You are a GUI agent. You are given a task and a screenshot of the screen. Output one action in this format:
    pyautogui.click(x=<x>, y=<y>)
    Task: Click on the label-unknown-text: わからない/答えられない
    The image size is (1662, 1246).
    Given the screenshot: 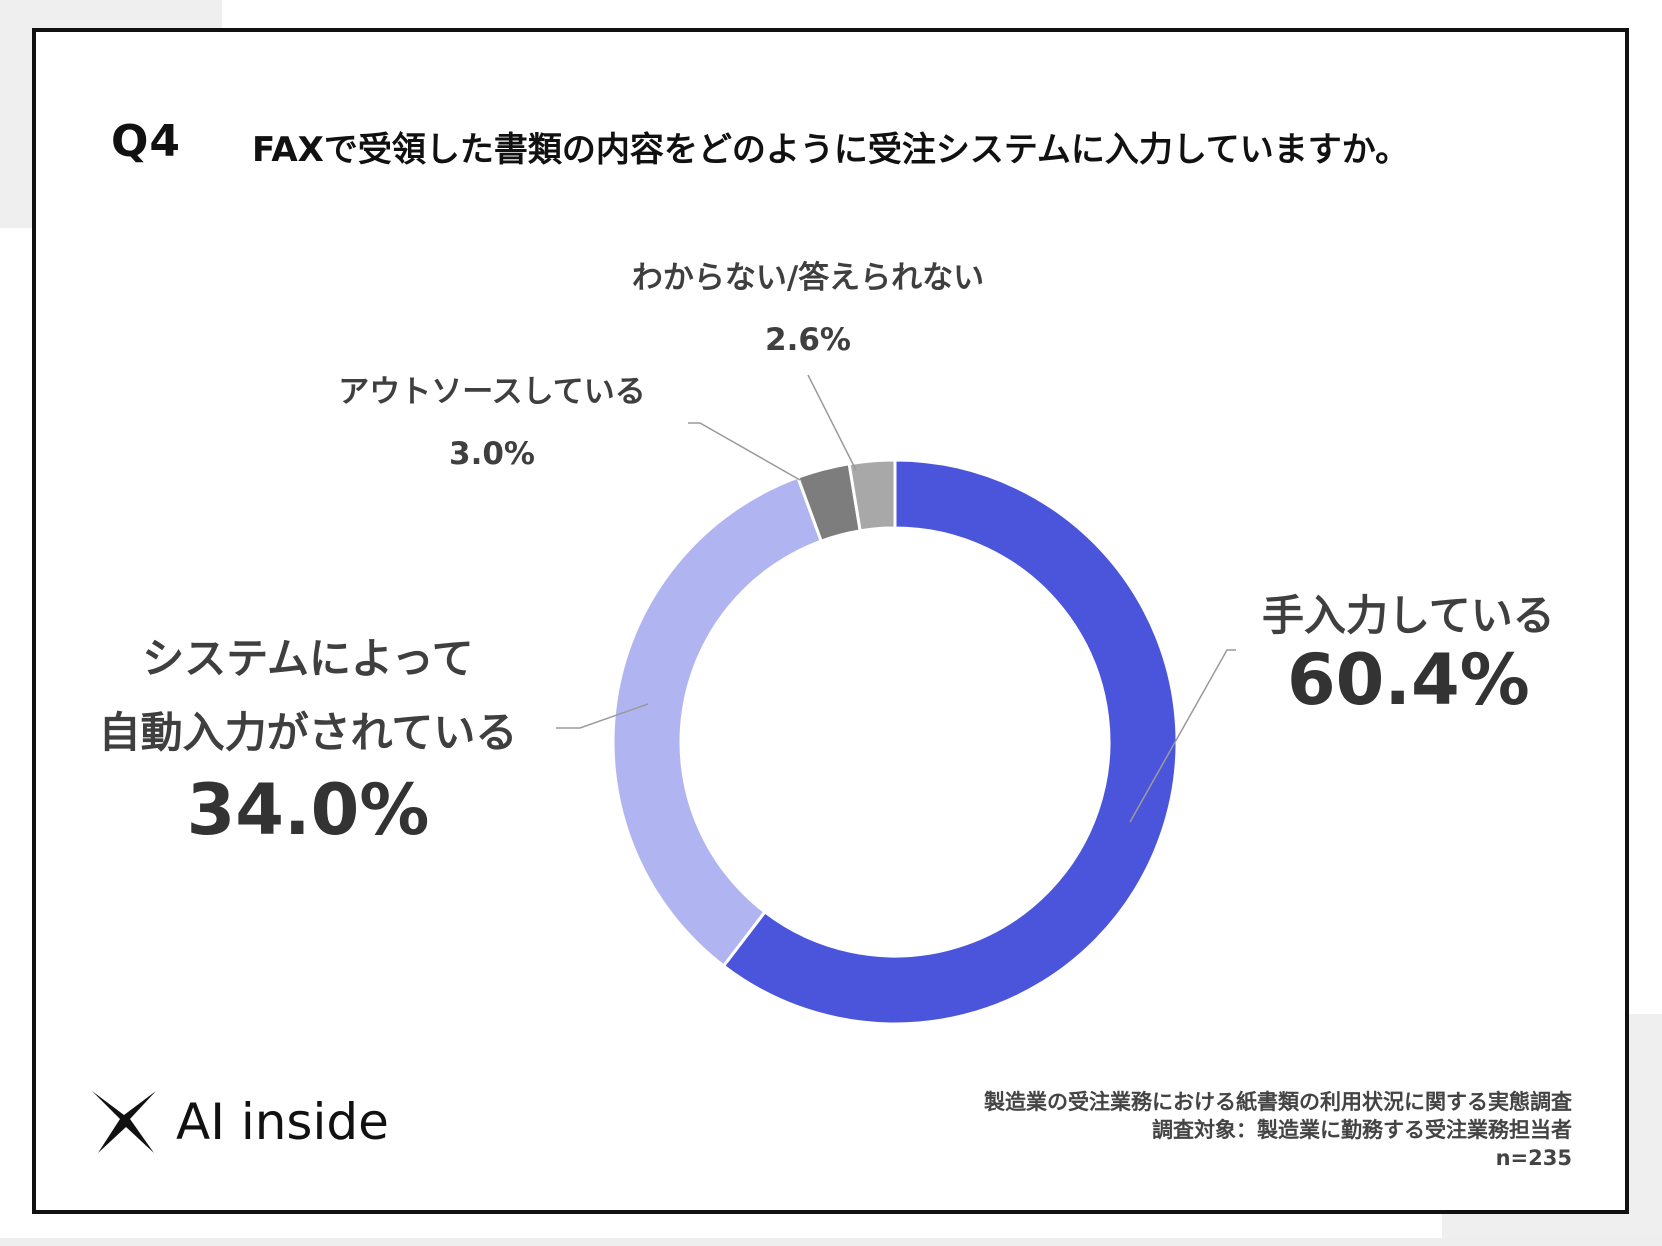 What is the action you would take?
    pyautogui.click(x=808, y=278)
    